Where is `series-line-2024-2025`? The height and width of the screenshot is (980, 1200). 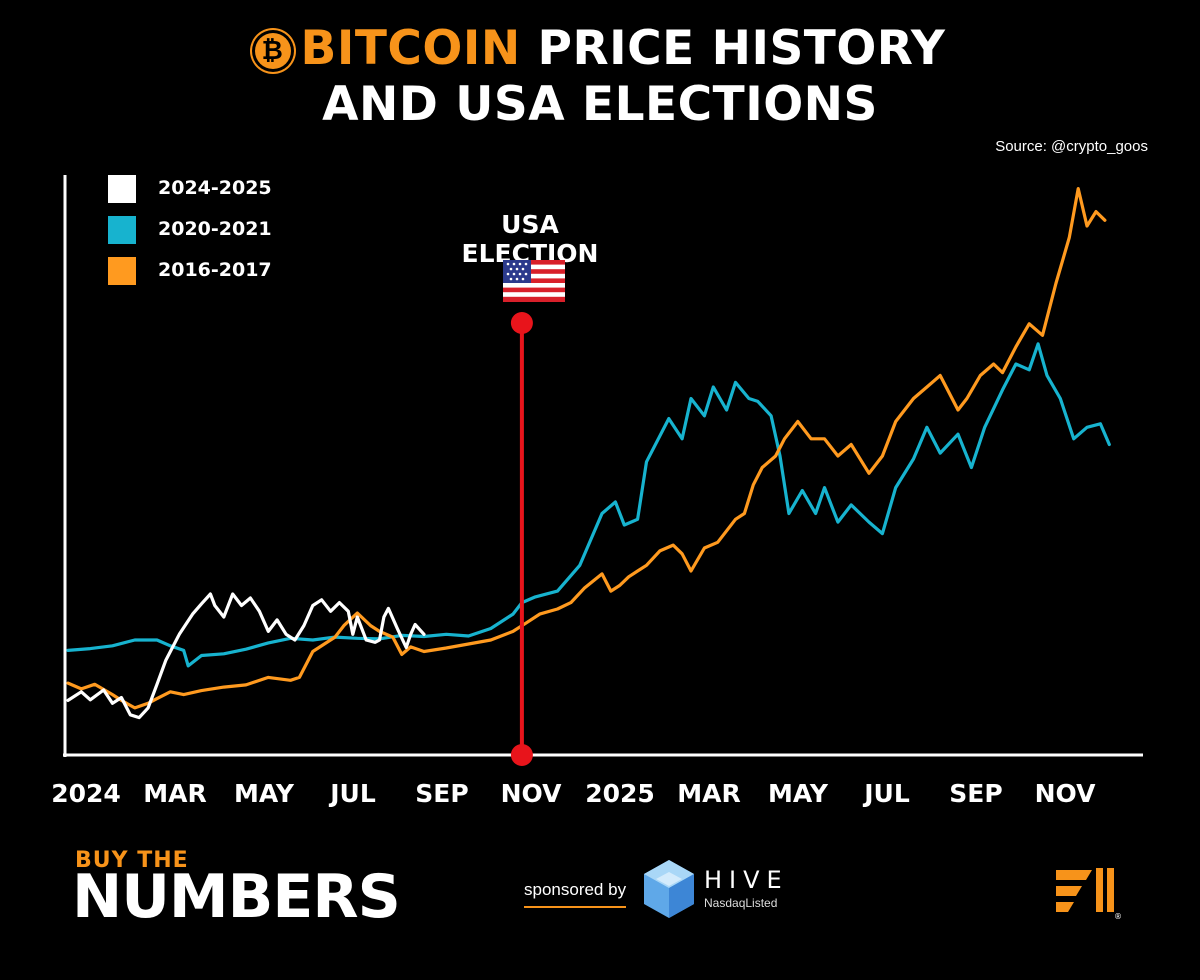
series-line-2024-2025 is located at coordinates (246, 656).